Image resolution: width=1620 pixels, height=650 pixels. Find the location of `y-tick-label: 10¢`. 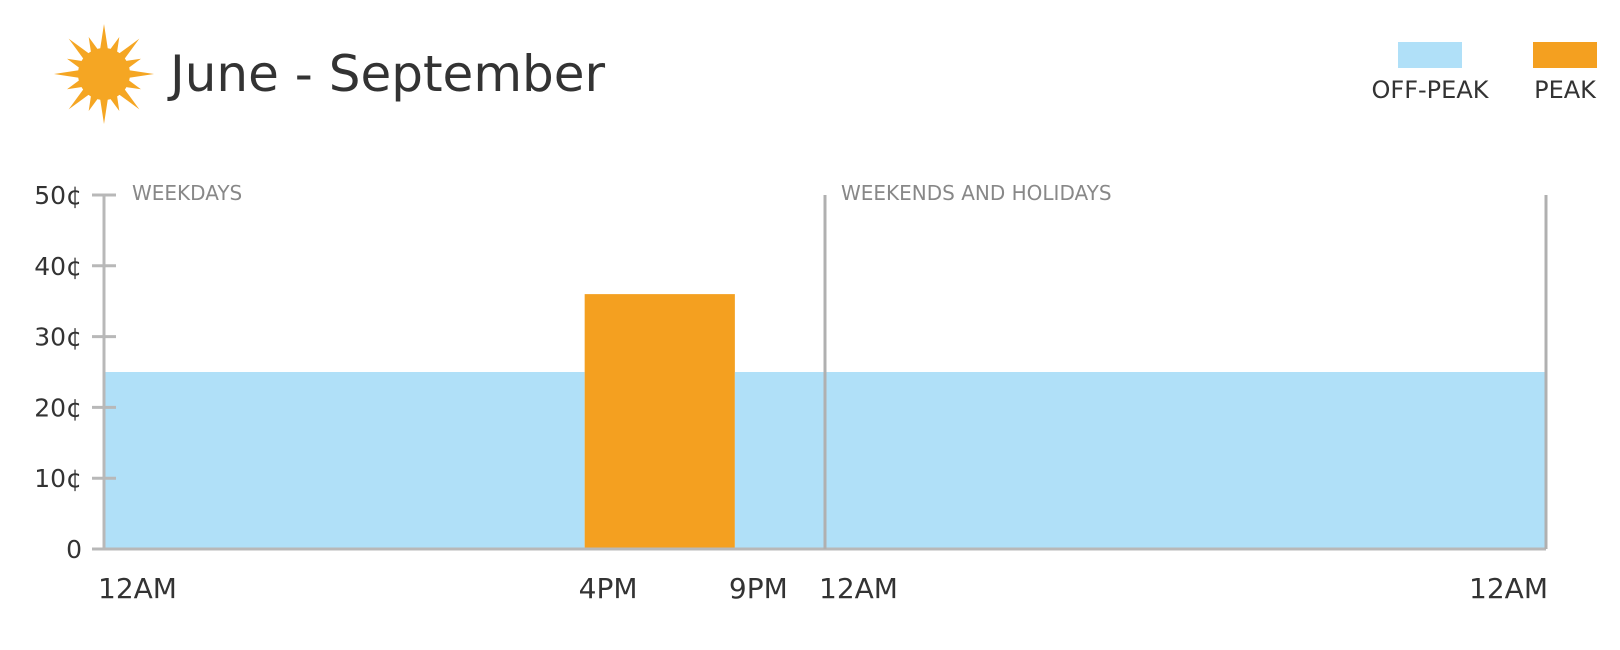

y-tick-label: 10¢ is located at coordinates (58, 478).